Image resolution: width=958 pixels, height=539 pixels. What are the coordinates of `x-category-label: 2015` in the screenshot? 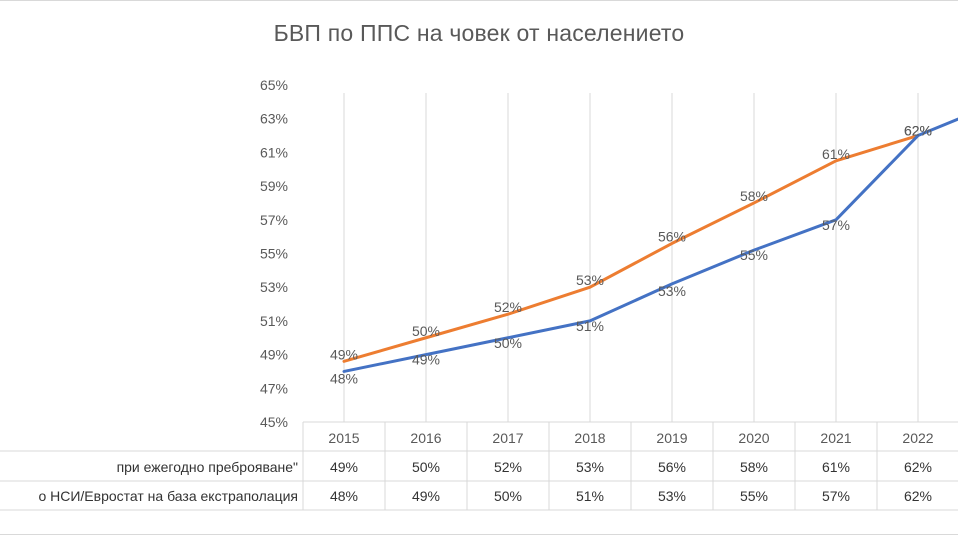 It's located at (343, 438).